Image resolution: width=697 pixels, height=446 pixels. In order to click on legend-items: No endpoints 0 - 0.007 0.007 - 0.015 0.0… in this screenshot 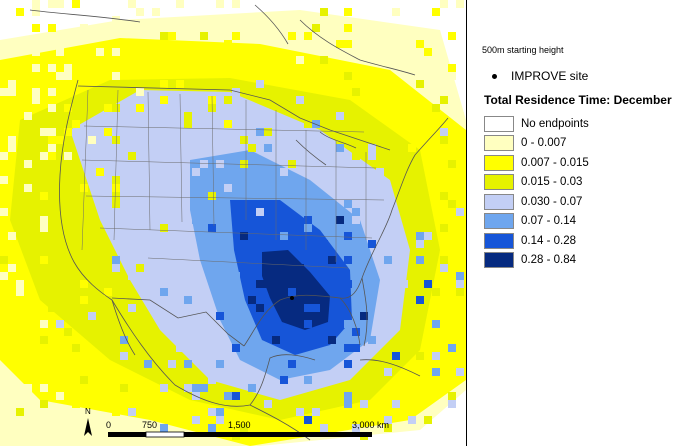, I will do `click(536, 192)`.